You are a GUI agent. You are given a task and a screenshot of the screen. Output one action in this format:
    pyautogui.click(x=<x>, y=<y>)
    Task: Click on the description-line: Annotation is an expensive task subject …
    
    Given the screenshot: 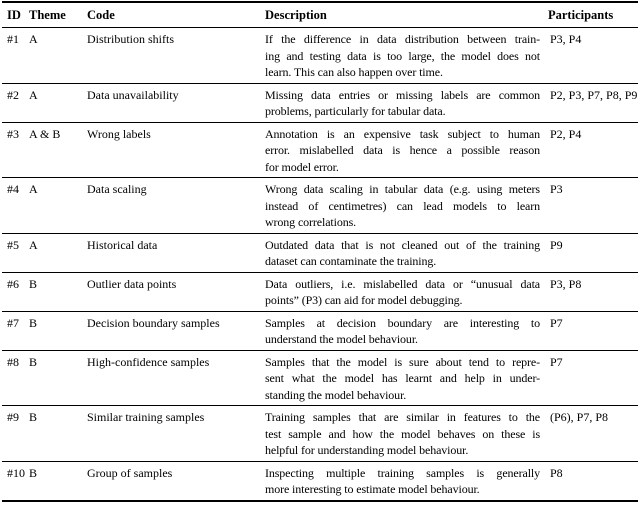 What is the action you would take?
    pyautogui.click(x=402, y=133)
    